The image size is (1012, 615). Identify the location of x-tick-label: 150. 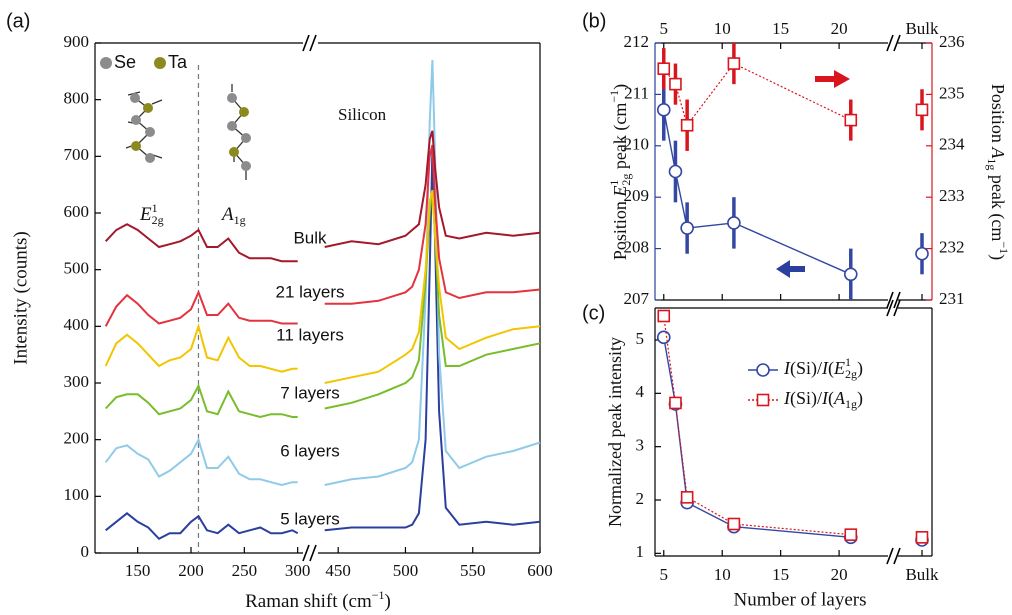
(138, 570).